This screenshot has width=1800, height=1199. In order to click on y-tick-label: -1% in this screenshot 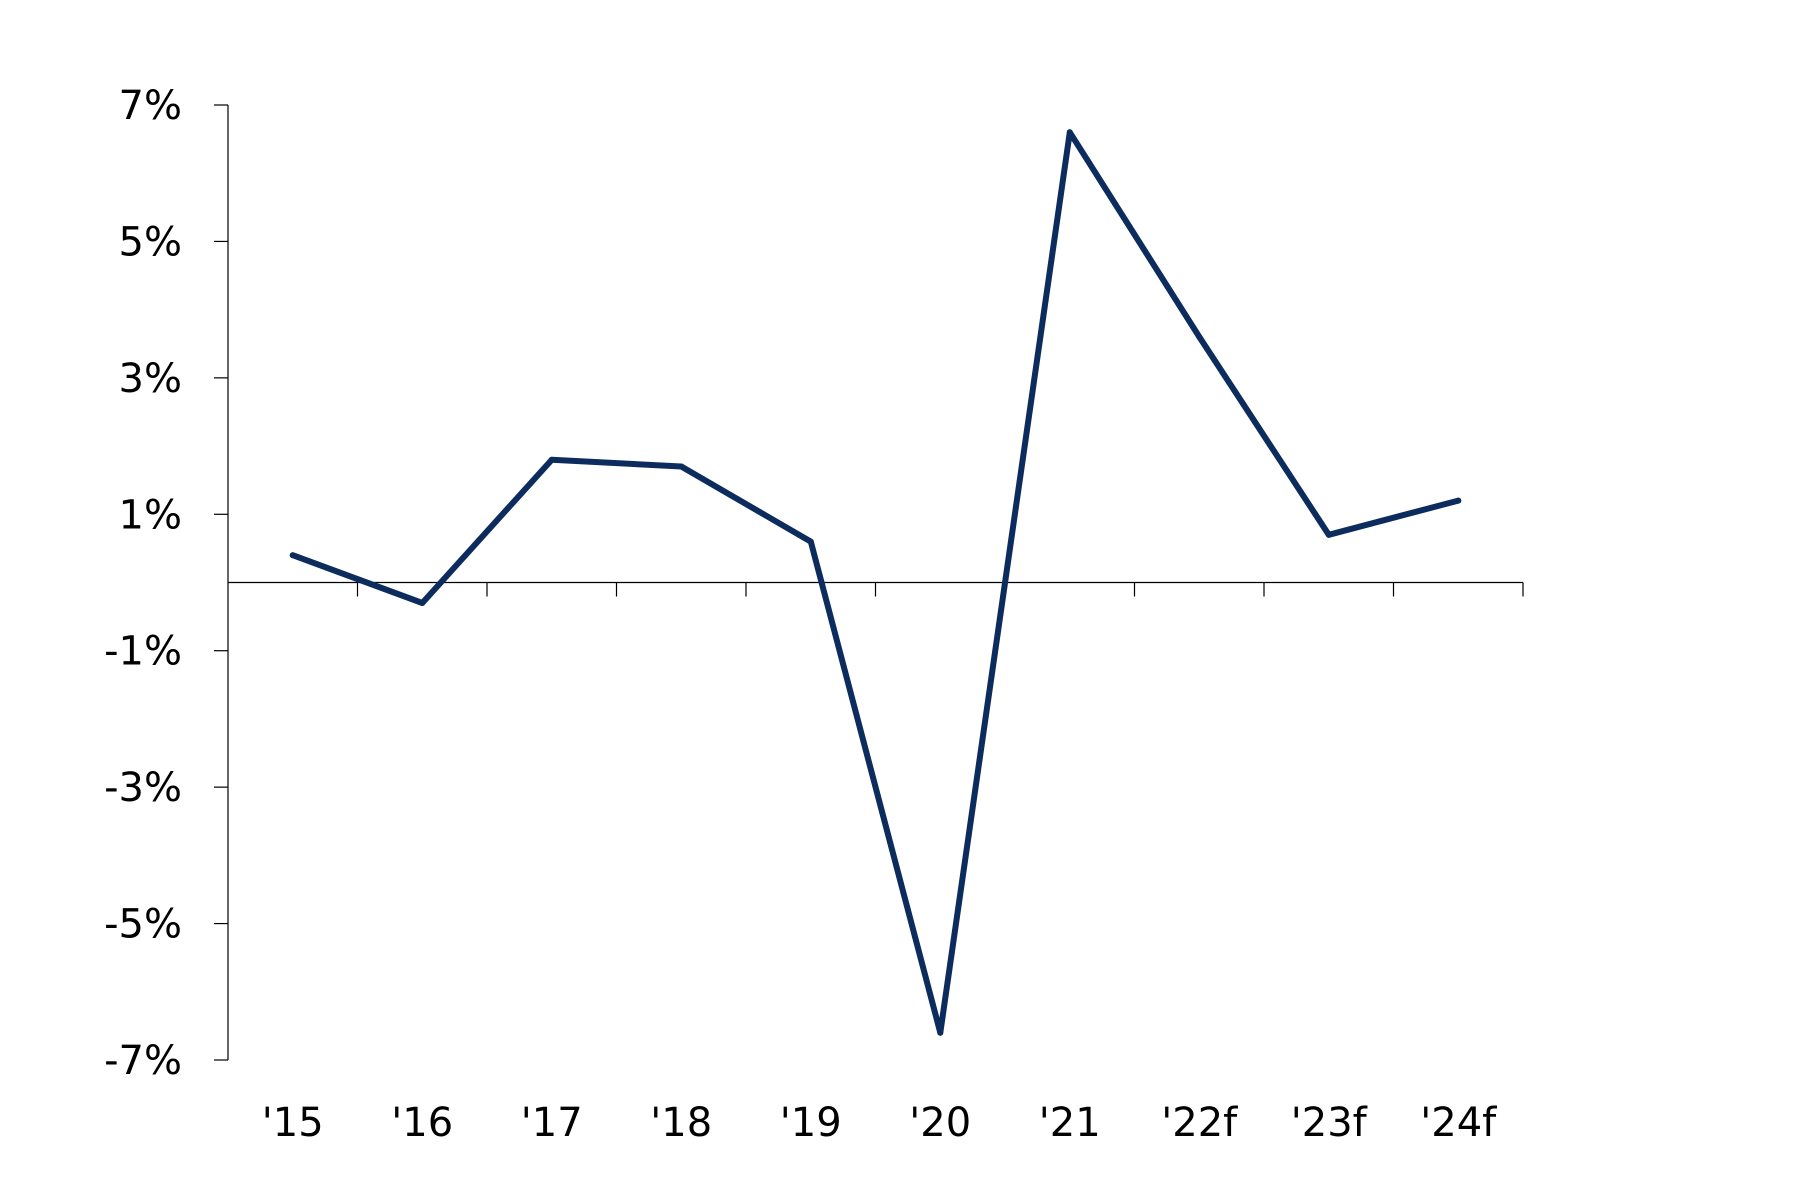, I will do `click(143, 652)`.